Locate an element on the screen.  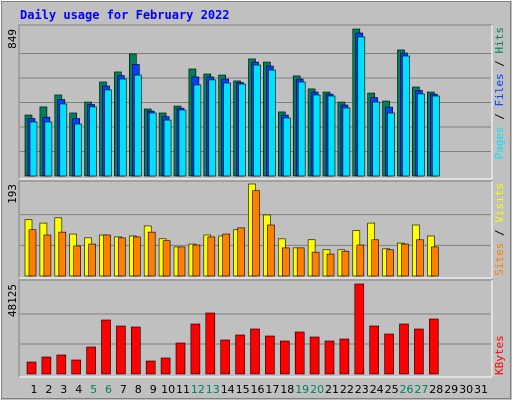
y-tick-label: 193 is located at coordinates (12, 194).